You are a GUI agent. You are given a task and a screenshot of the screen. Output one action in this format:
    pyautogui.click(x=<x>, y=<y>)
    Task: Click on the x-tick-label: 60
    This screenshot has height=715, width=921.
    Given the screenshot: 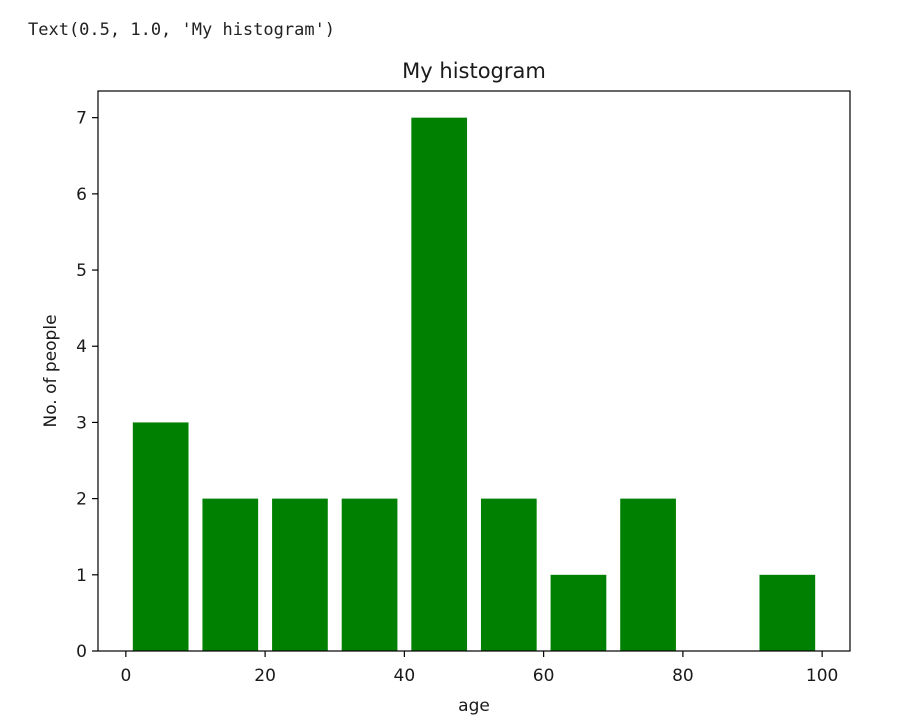 What is the action you would take?
    pyautogui.click(x=544, y=676)
    